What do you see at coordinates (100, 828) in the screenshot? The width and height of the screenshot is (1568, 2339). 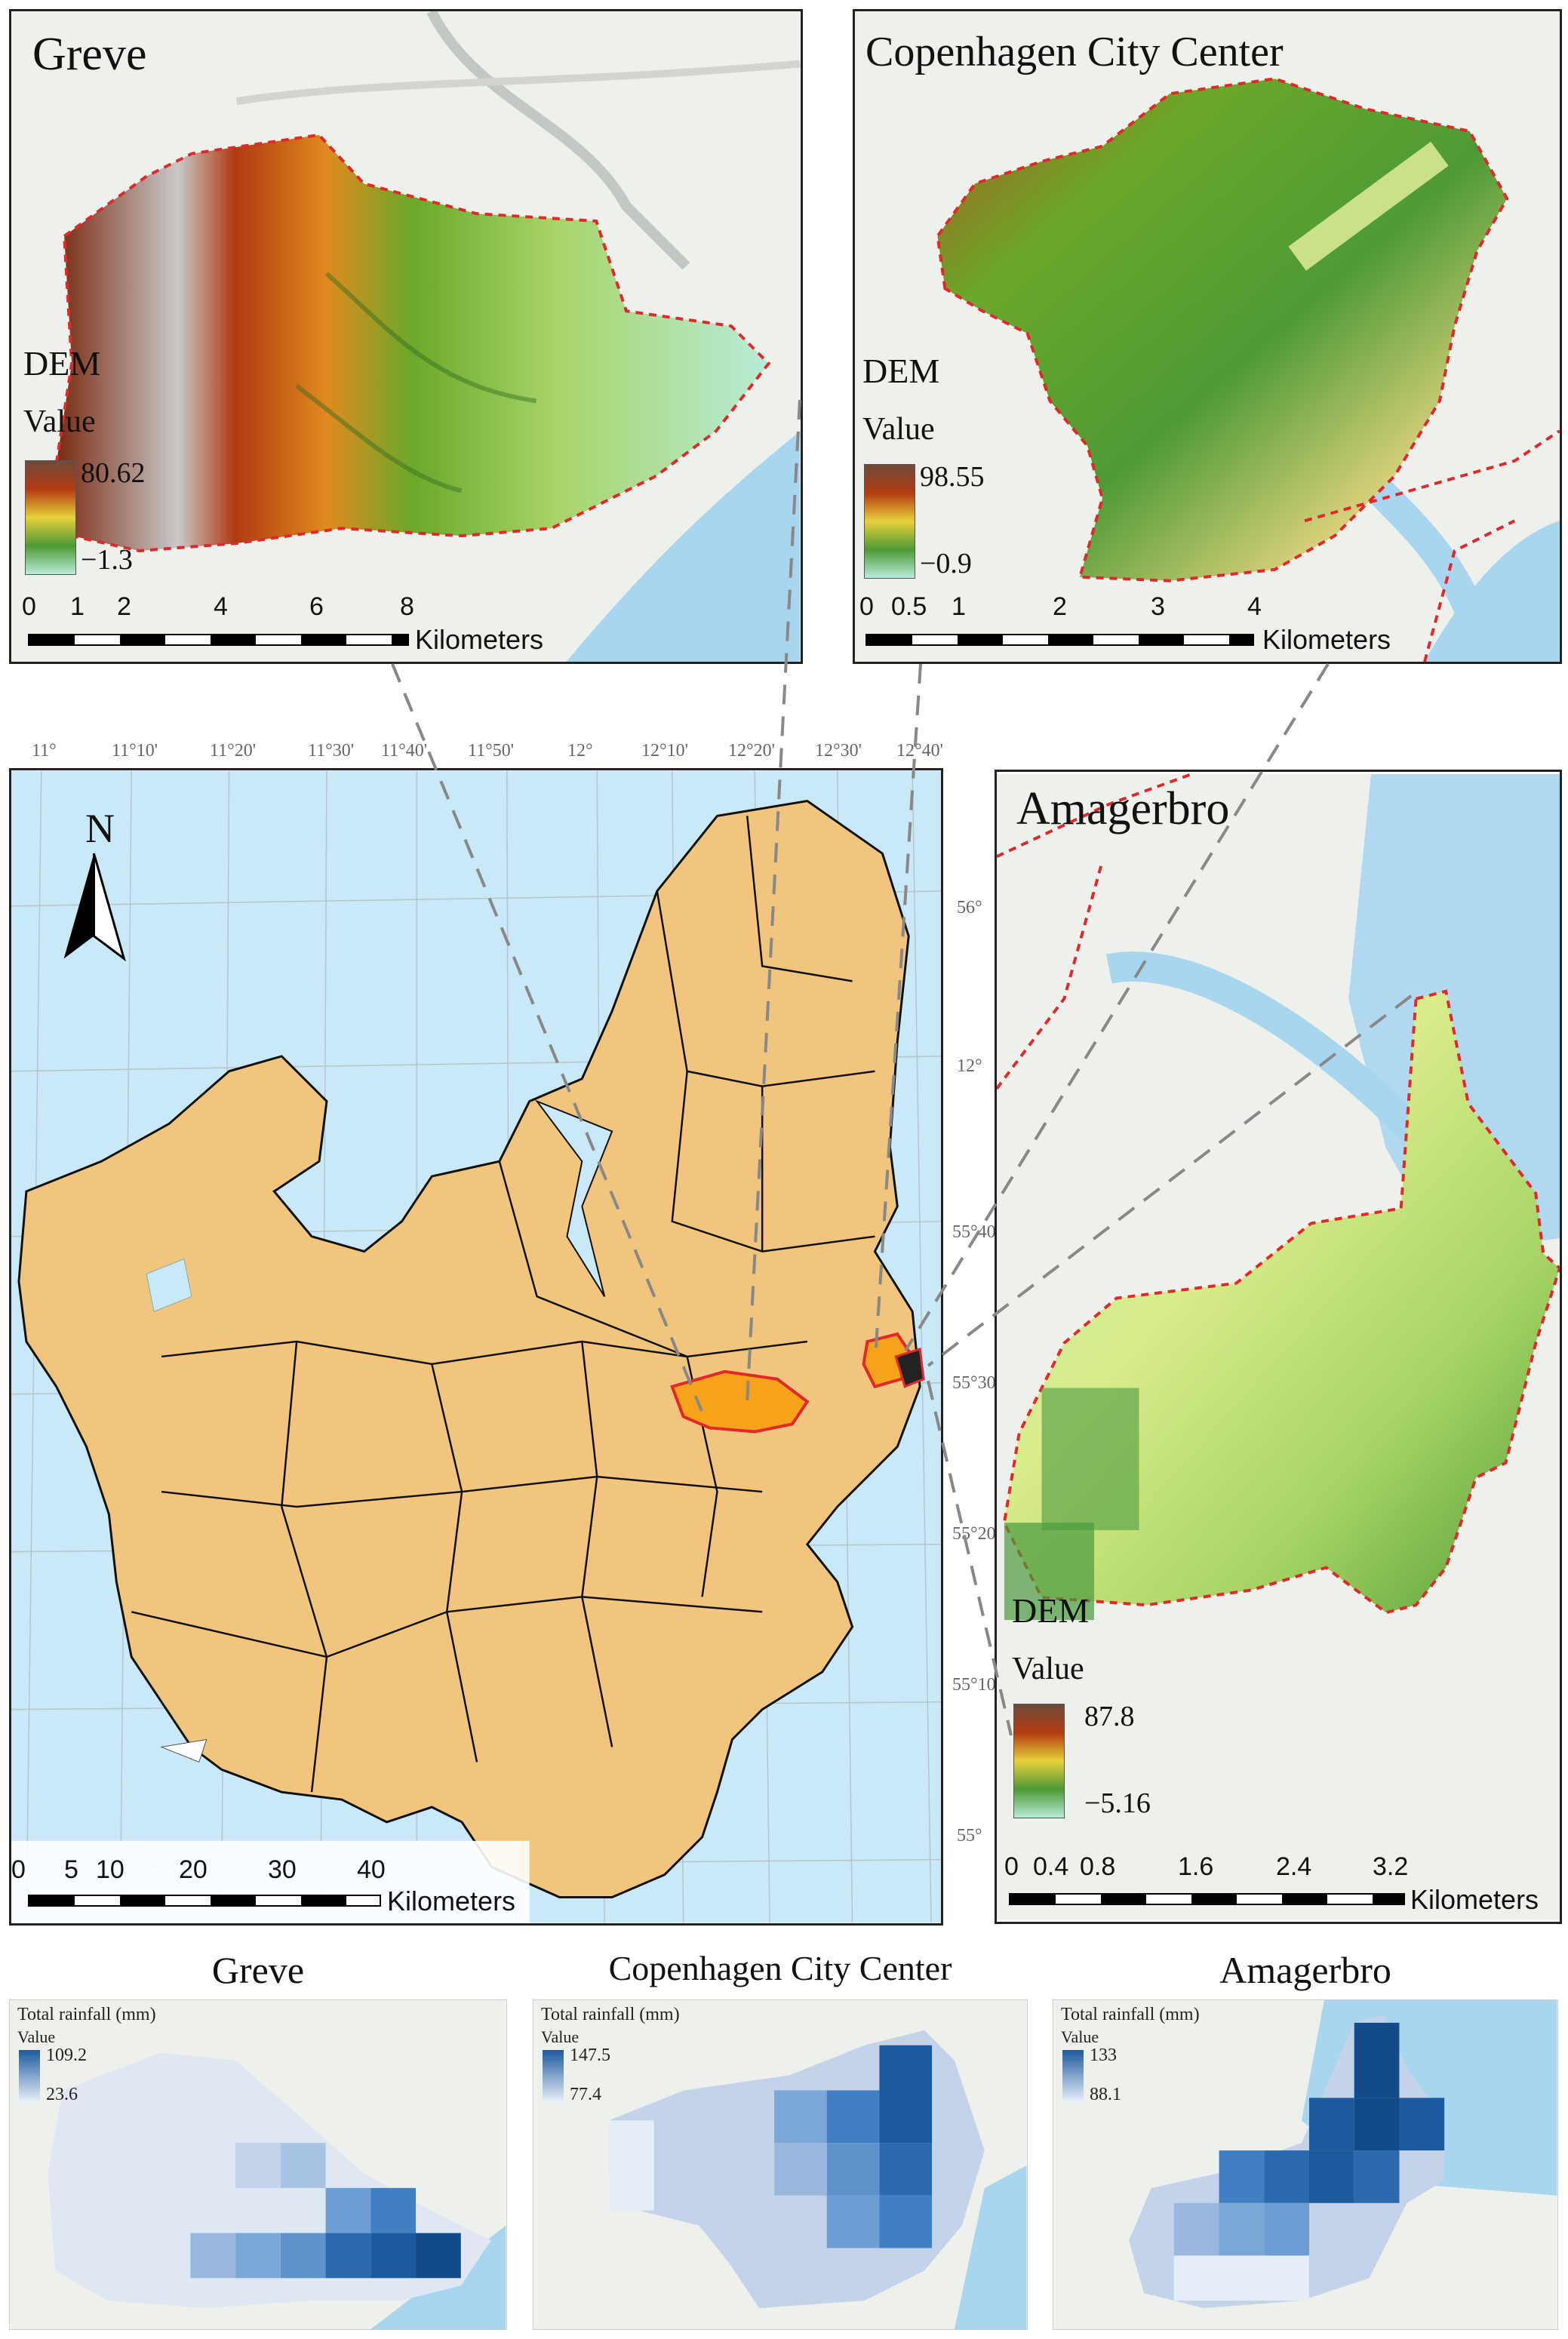 I see `north-label: N` at bounding box center [100, 828].